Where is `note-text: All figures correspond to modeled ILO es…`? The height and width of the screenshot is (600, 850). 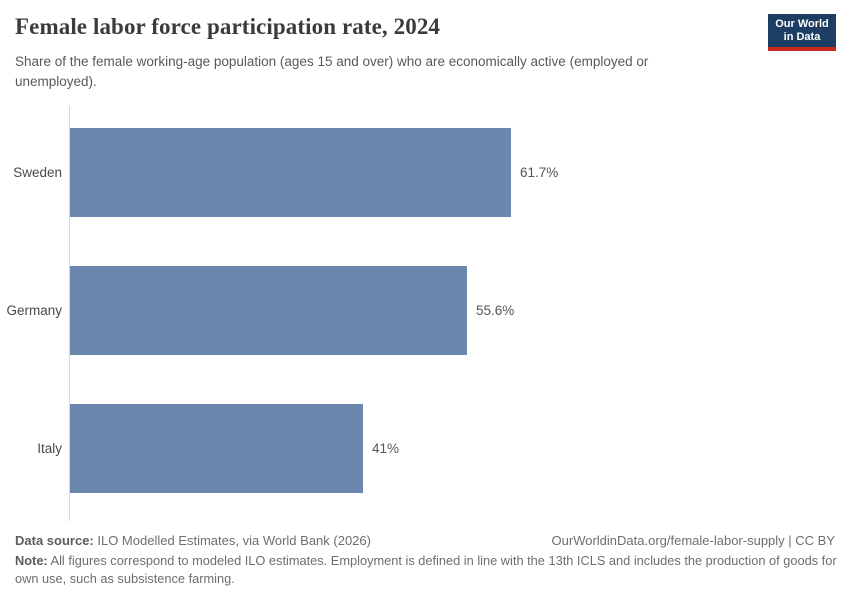
note-text: All figures correspond to modeled ILO es… is located at coordinates (426, 569).